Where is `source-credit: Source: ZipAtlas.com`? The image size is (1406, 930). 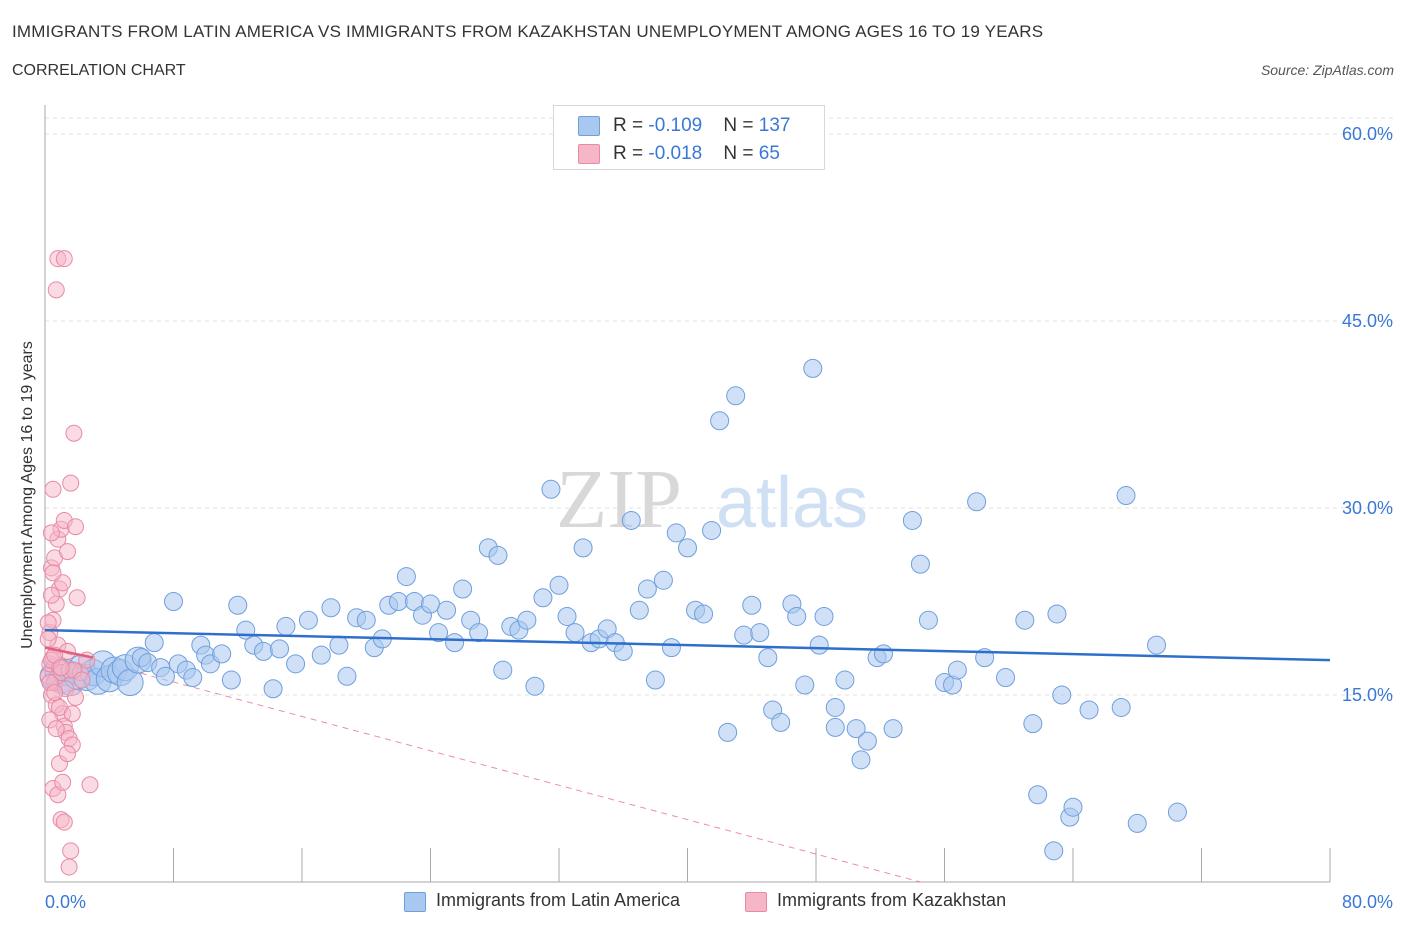 source-credit: Source: ZipAtlas.com is located at coordinates (1327, 70).